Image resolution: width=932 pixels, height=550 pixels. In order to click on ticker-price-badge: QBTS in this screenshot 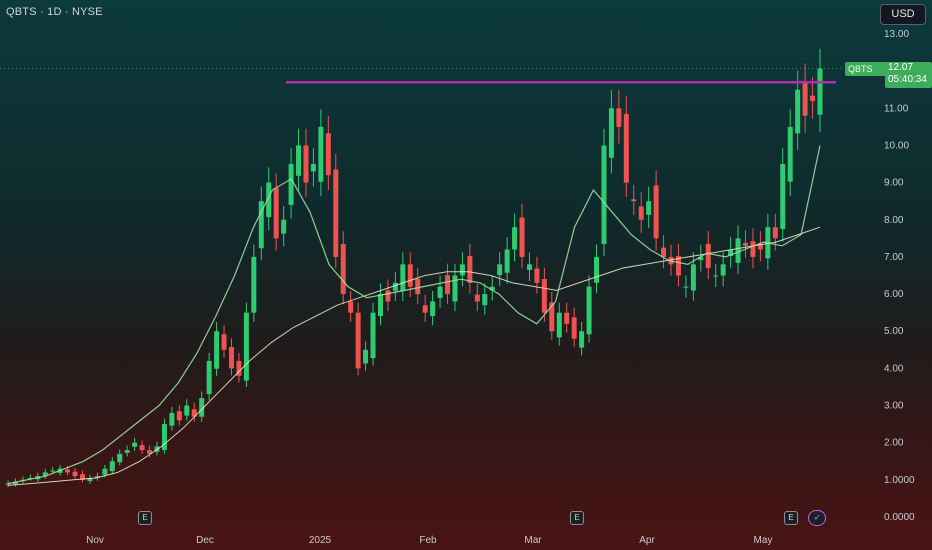, I will do `click(866, 69)`.